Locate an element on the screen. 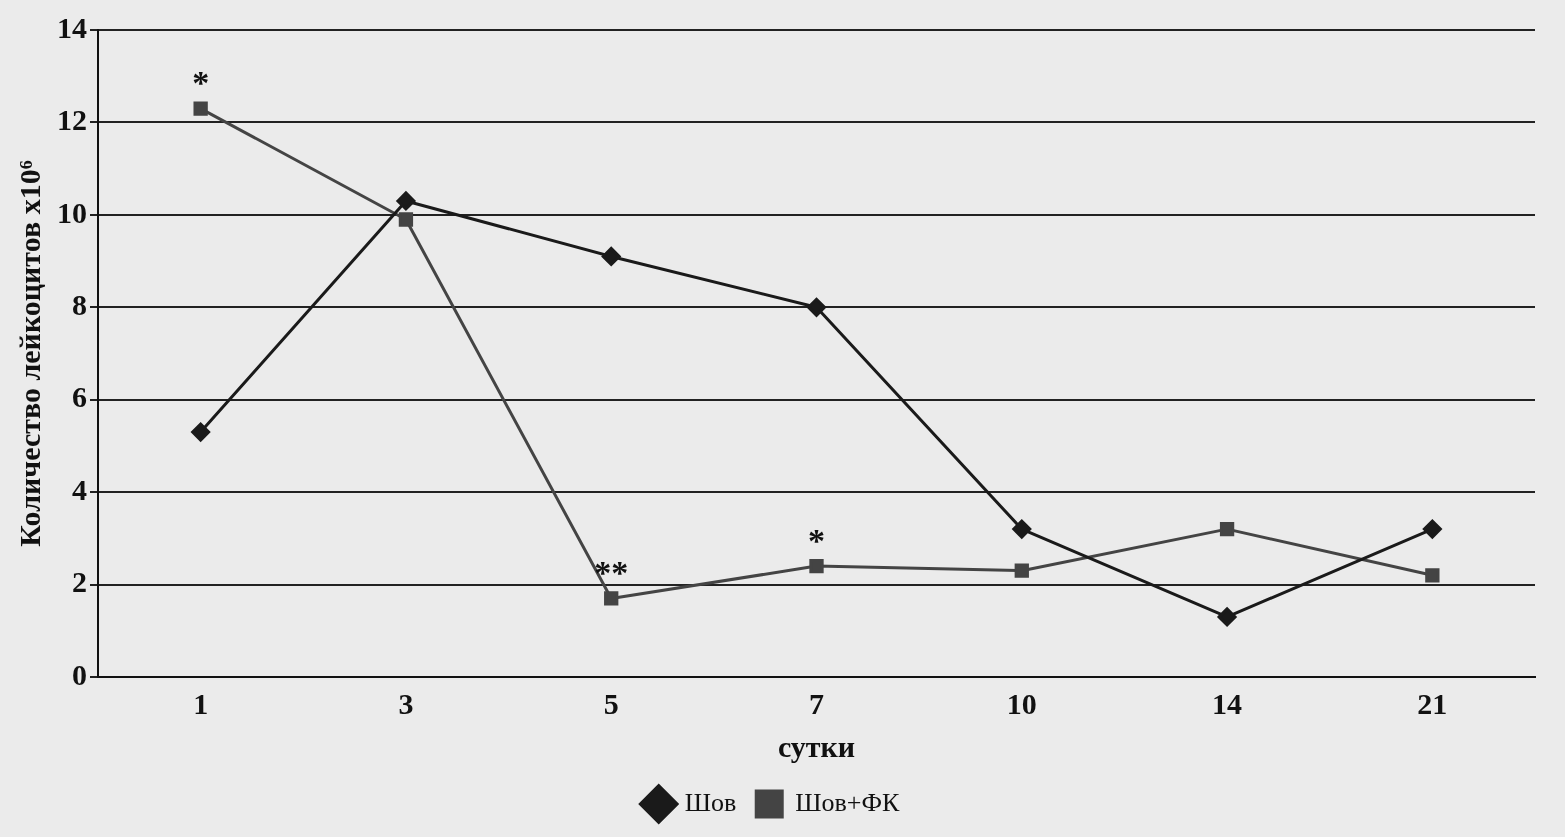  x-tick-label: 10 is located at coordinates (1021, 703).